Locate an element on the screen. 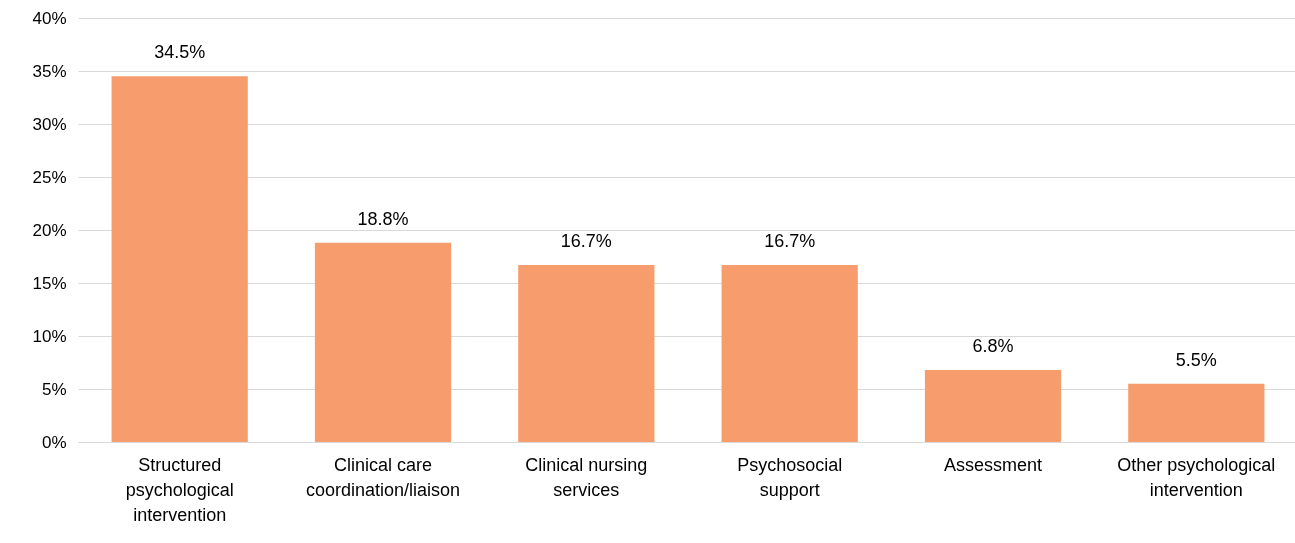  x-tick-label: Assessment is located at coordinates (993, 464).